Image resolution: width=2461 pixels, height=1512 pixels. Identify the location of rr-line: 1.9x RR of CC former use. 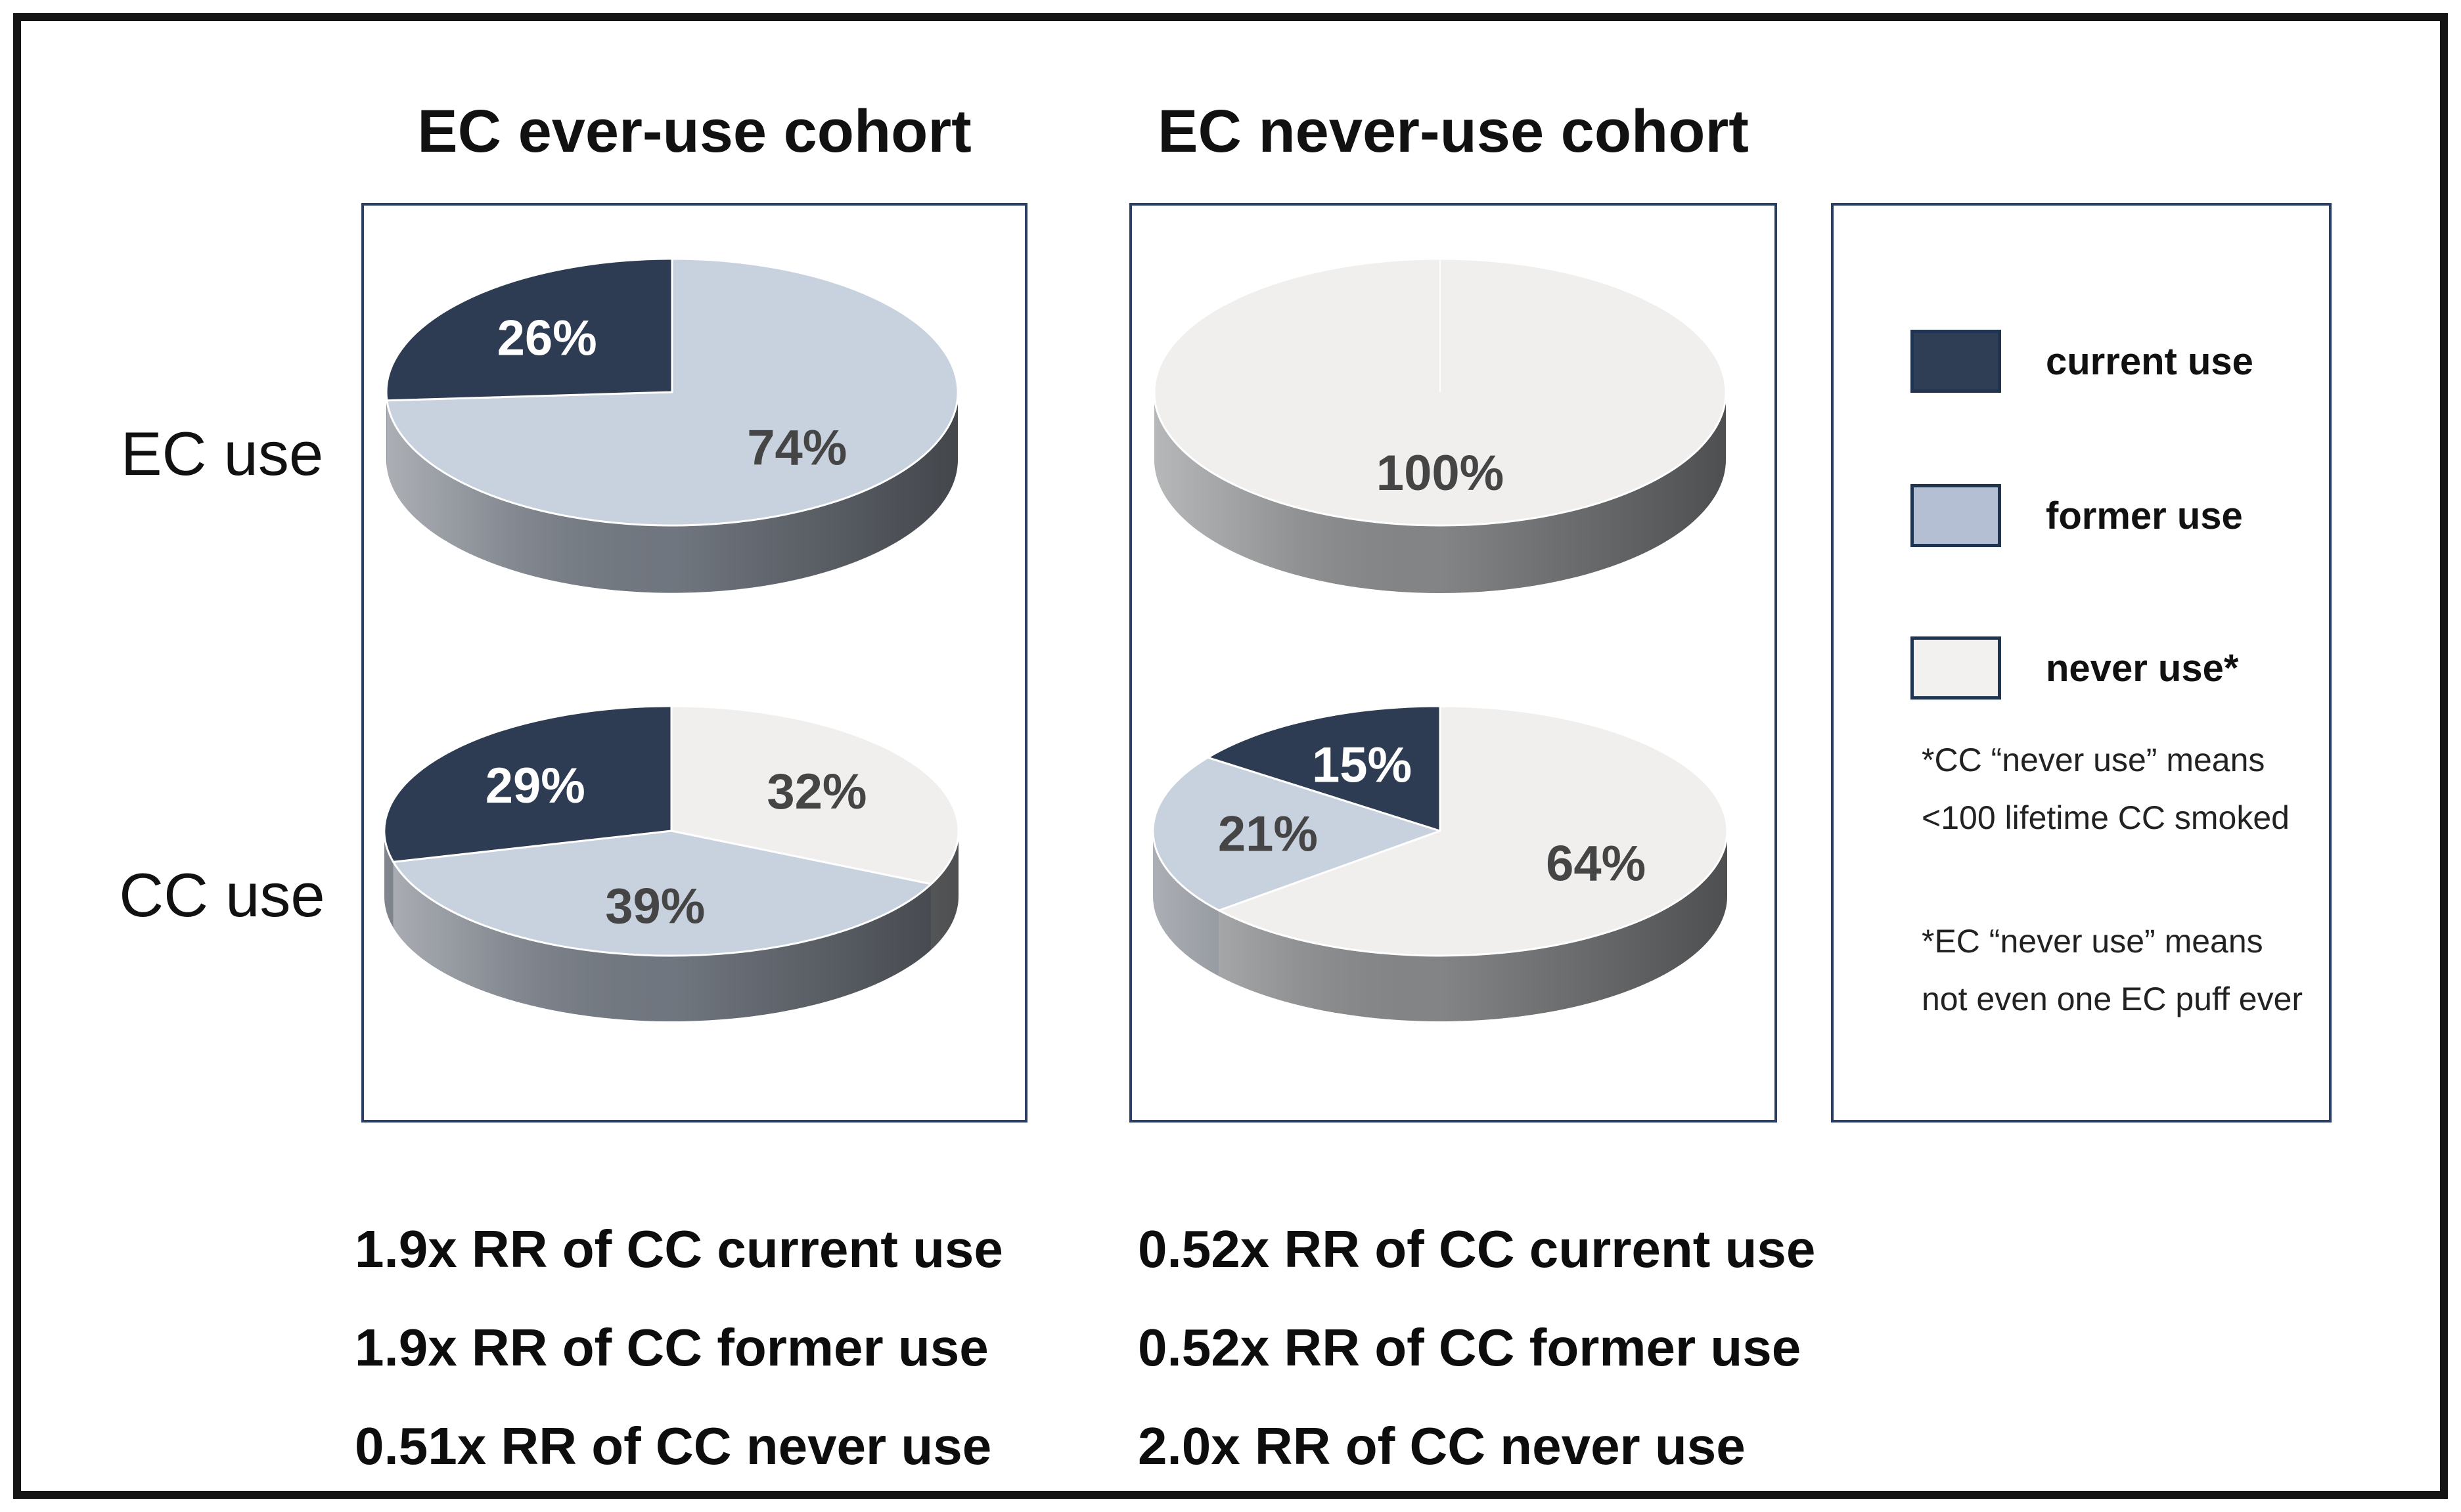
(672, 1348).